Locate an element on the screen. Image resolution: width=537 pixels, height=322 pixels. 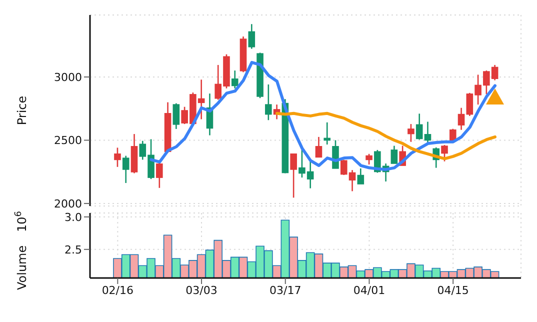
y-tick-label: 2500 is located at coordinates (68, 141).